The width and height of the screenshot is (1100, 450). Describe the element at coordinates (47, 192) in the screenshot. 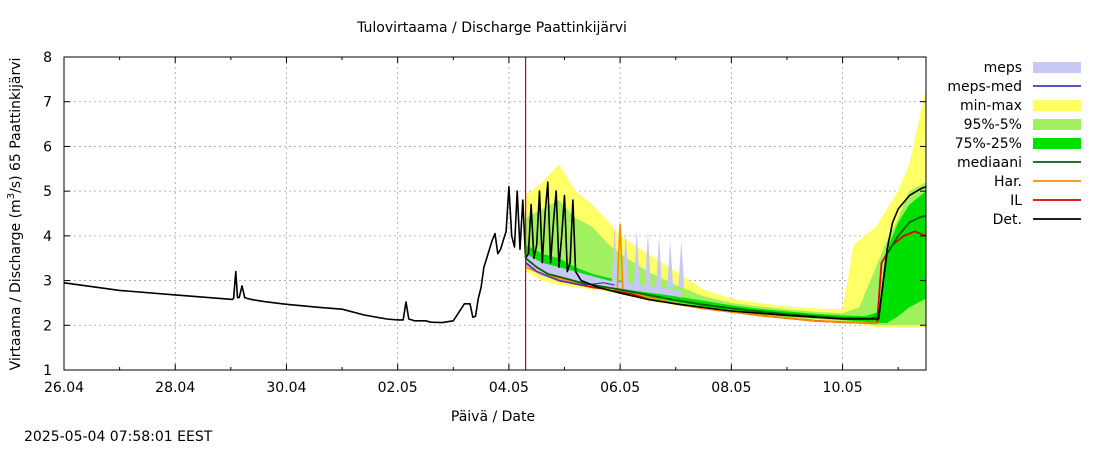

I see `y-tick-label: 5` at that location.